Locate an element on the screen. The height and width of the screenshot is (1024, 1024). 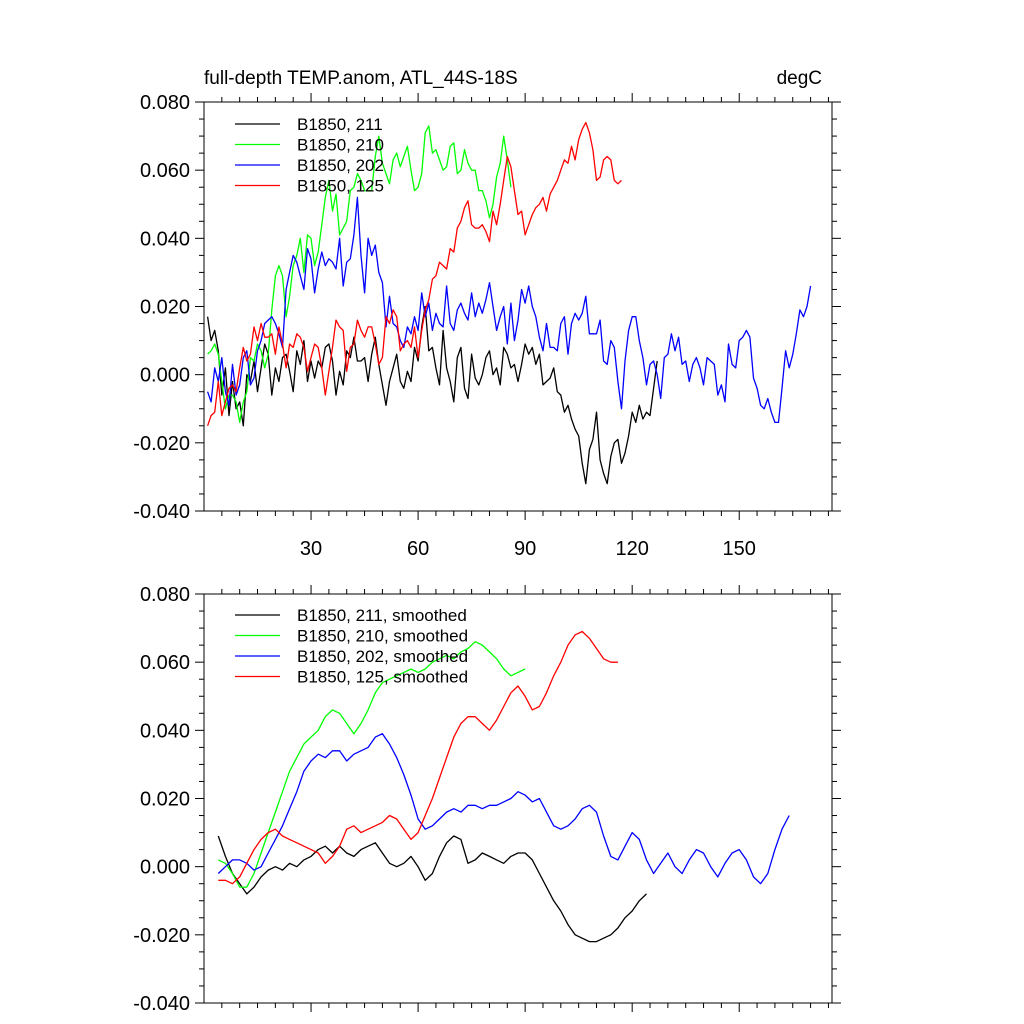
chart-title: full-depth TEMP.anom, ATL_44S-18S is located at coordinates (361, 78).